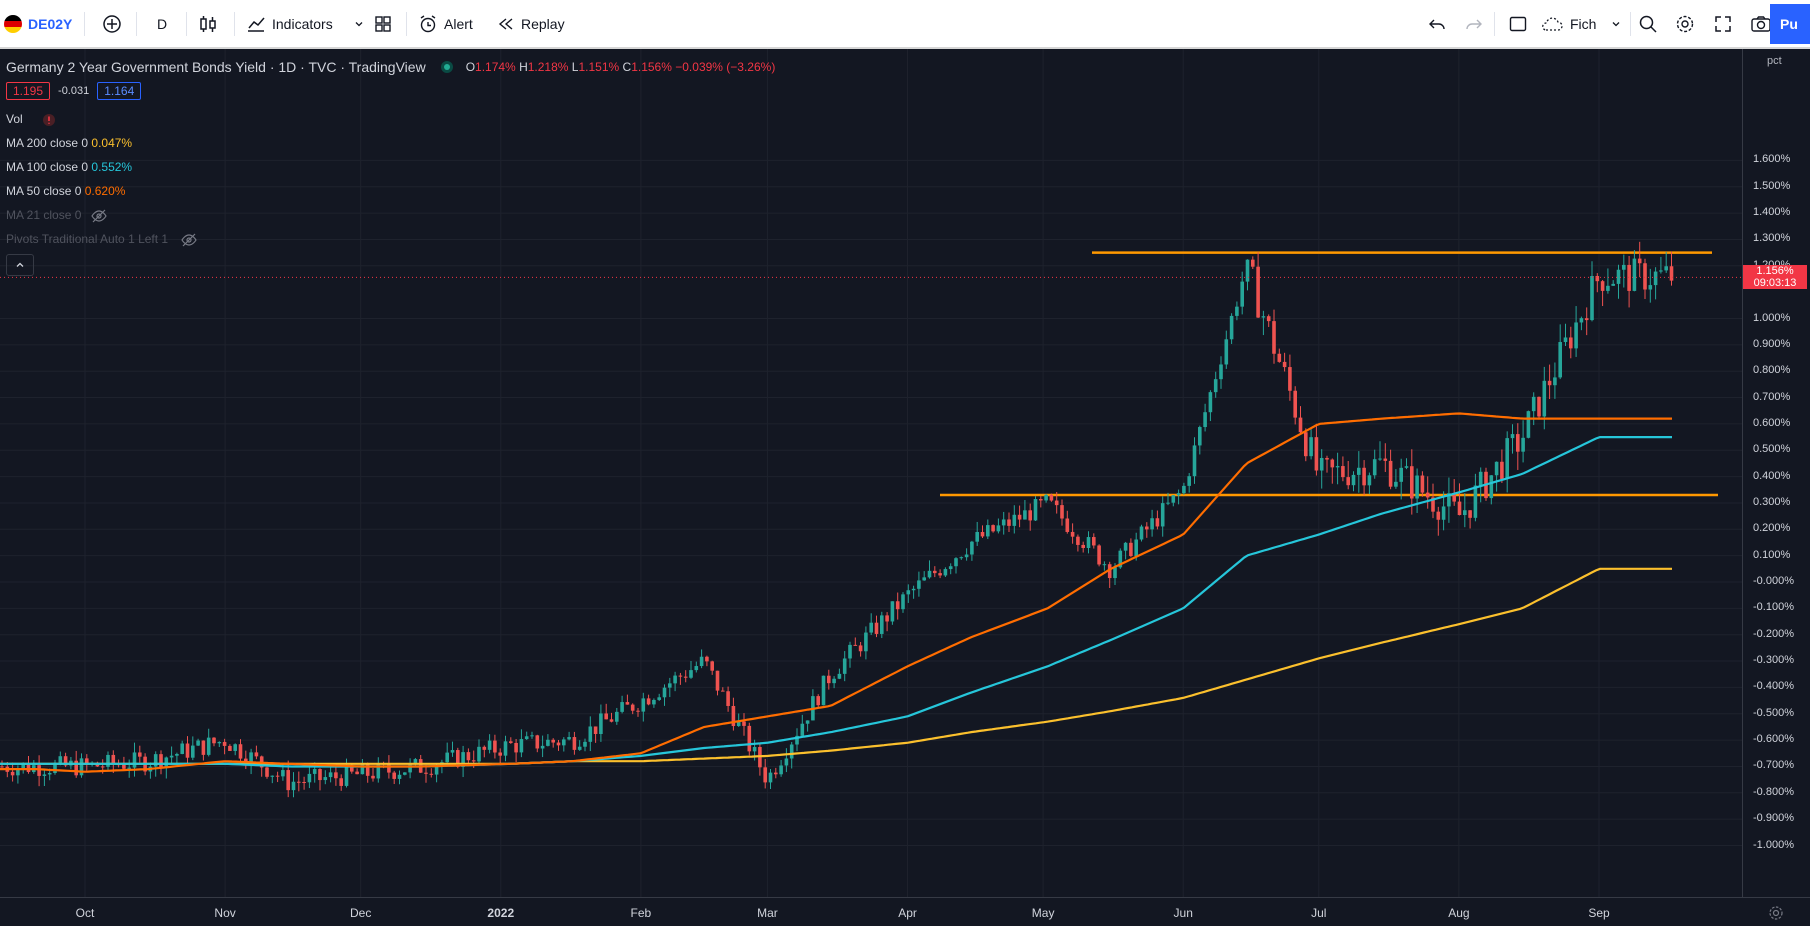 Image resolution: width=1810 pixels, height=926 pixels. Describe the element at coordinates (66, 191) in the screenshot. I see `indicator-ma50: MA 50 close 0 0.620%` at that location.